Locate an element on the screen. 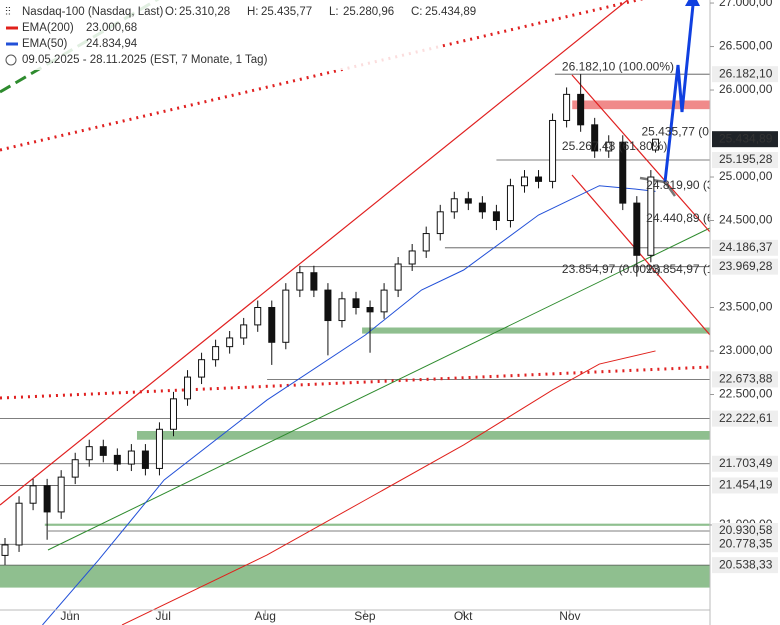  price-label: 23.969,28 is located at coordinates (746, 266).